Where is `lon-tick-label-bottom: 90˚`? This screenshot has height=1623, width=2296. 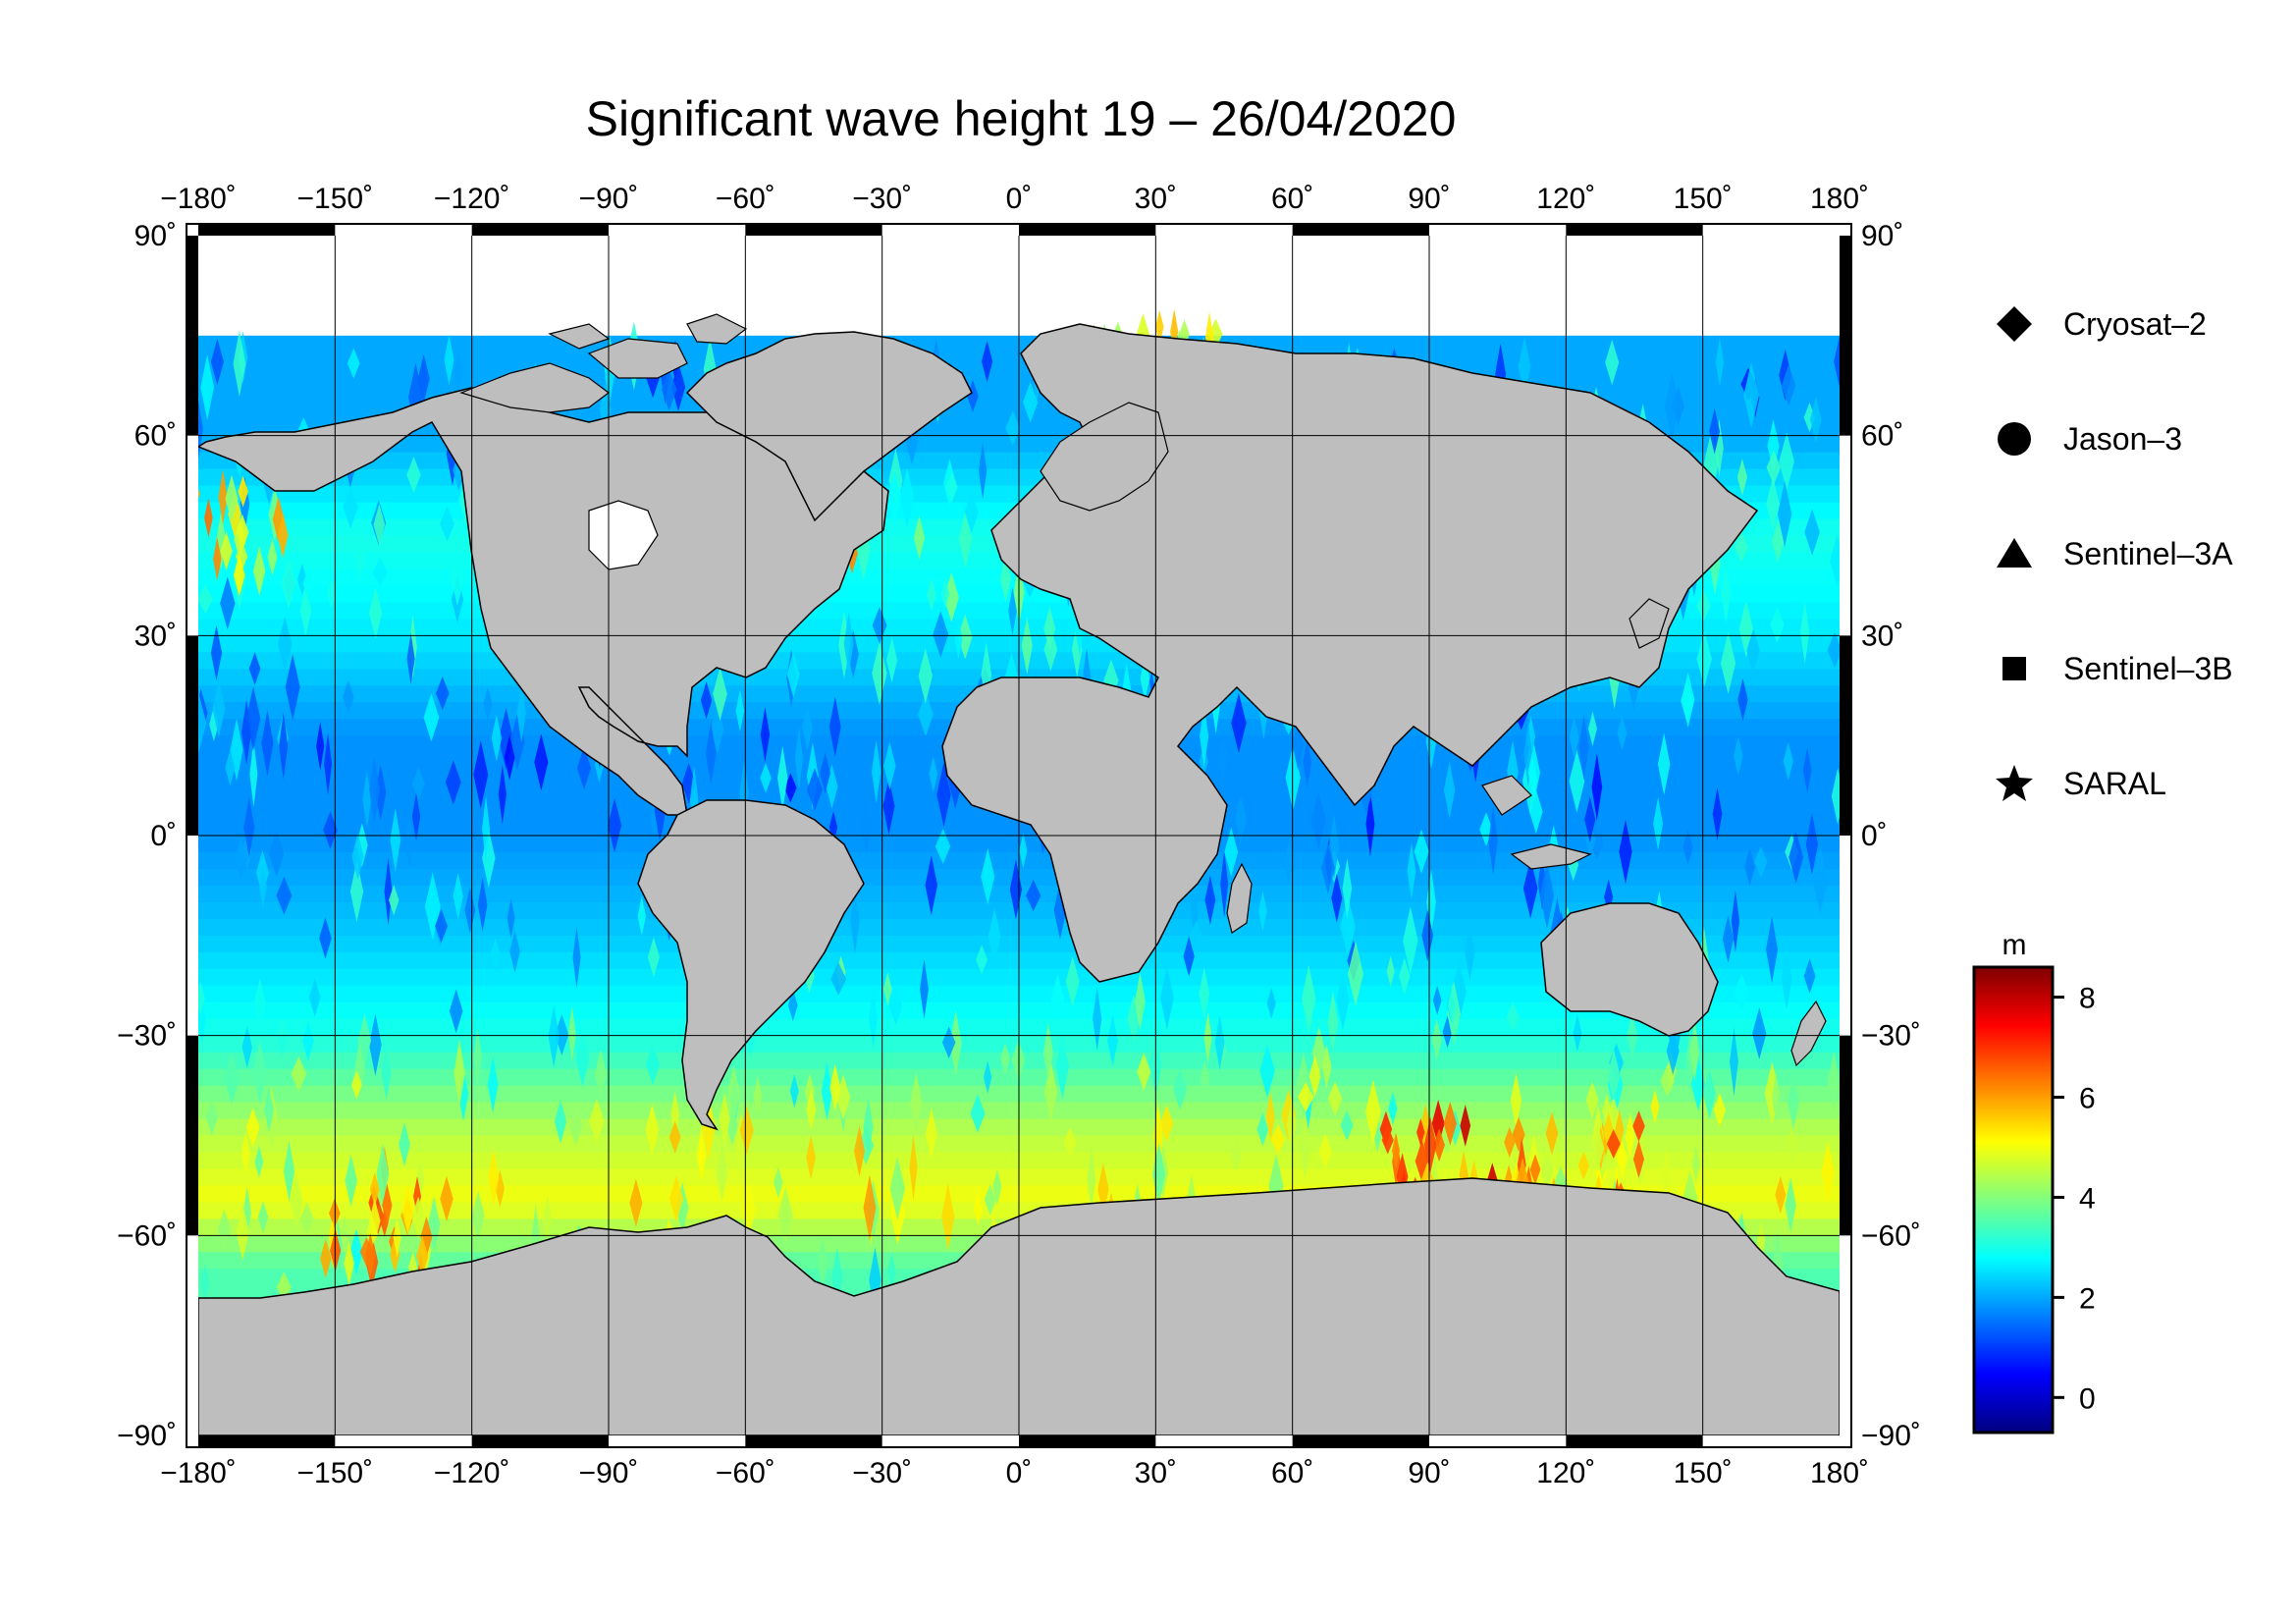 lon-tick-label-bottom: 90˚ is located at coordinates (1429, 1473).